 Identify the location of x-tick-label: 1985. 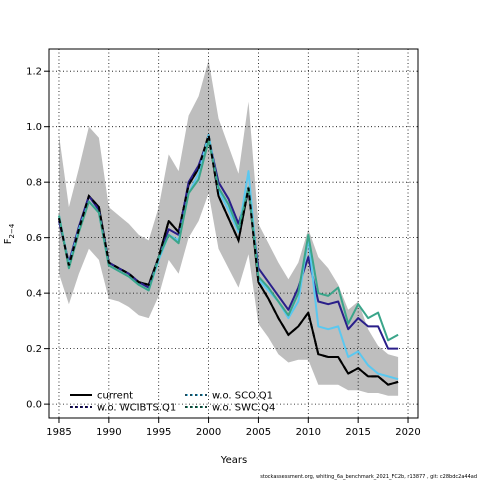
(58, 432).